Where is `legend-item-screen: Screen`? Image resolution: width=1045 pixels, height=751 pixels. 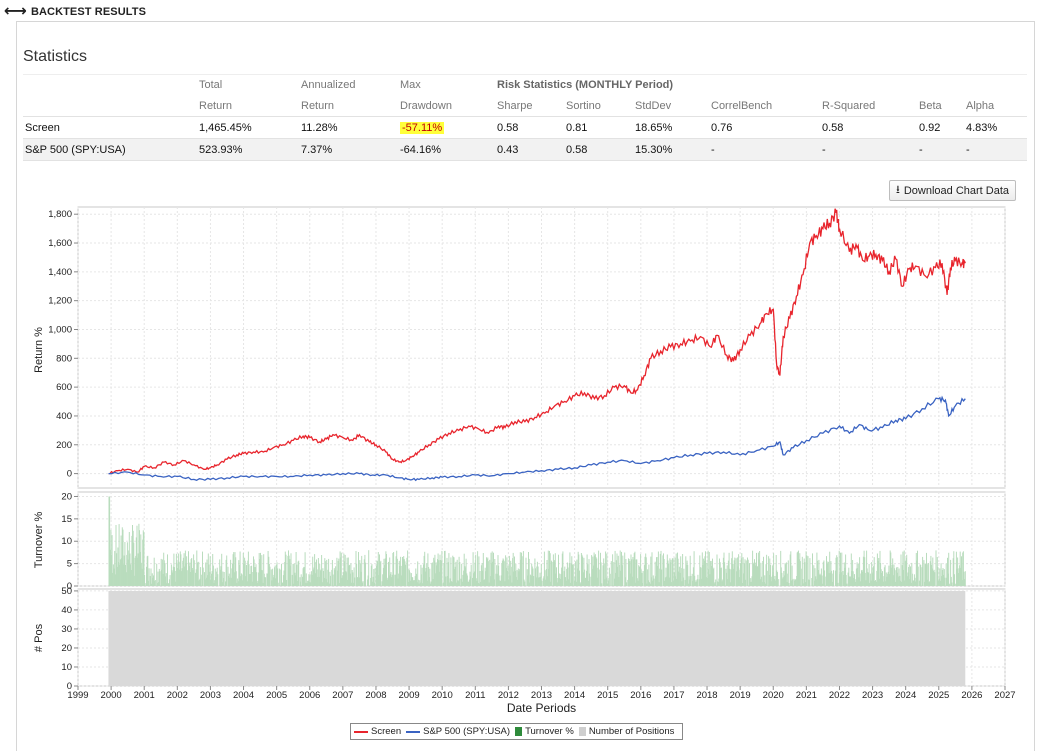
legend-item-screen: Screen is located at coordinates (377, 731).